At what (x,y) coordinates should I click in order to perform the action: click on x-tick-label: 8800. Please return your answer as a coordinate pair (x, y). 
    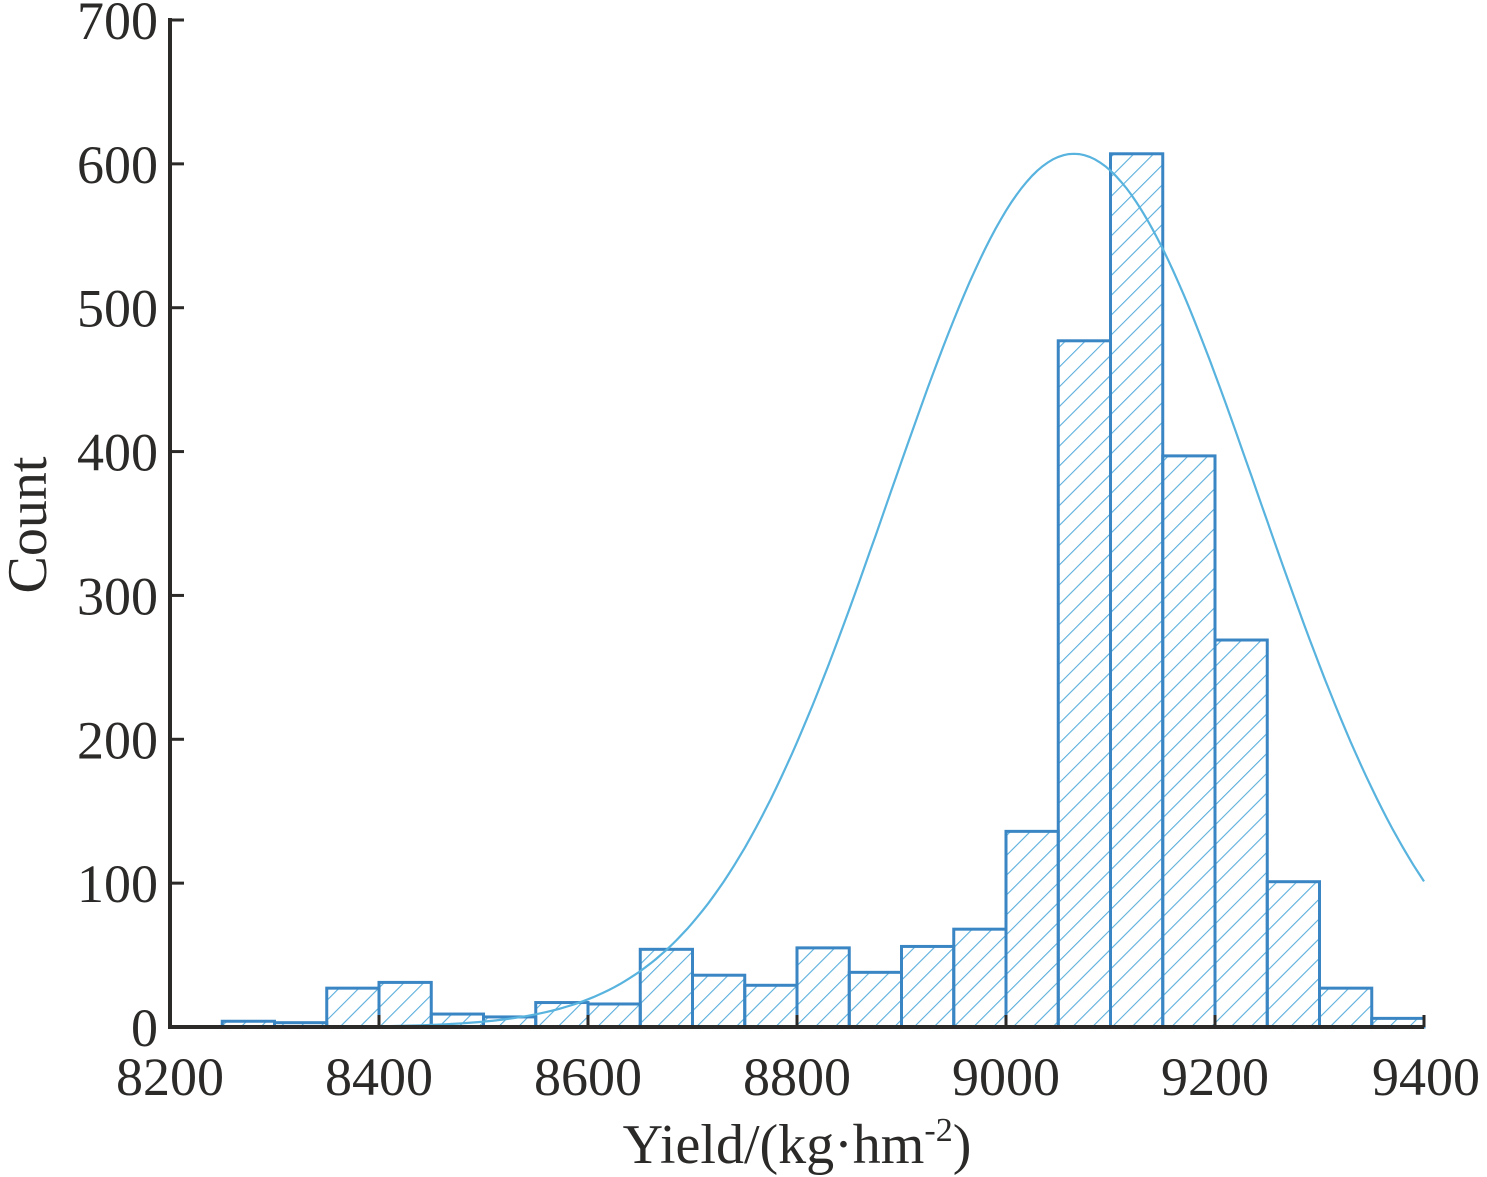
    Looking at the image, I should click on (797, 1077).